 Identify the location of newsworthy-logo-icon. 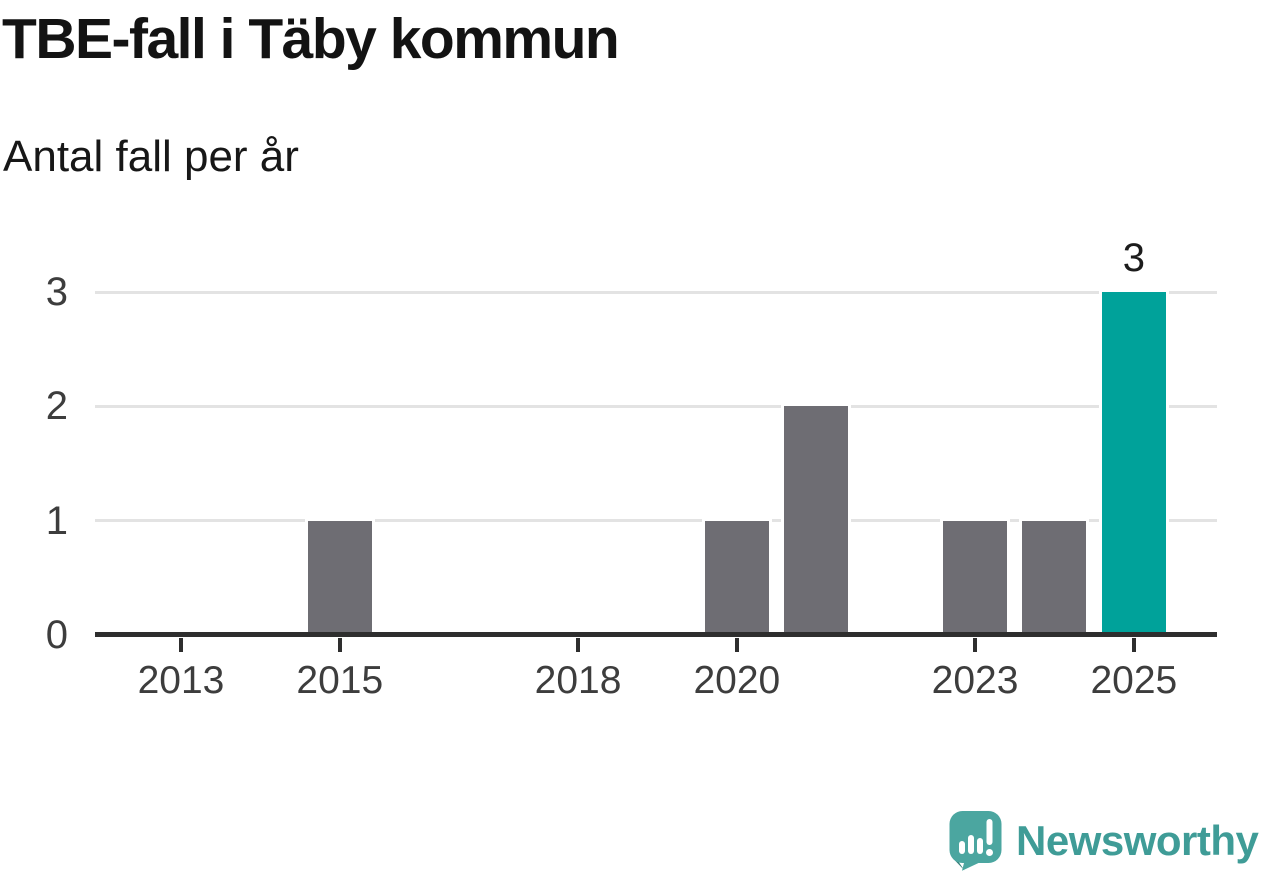
(975, 841).